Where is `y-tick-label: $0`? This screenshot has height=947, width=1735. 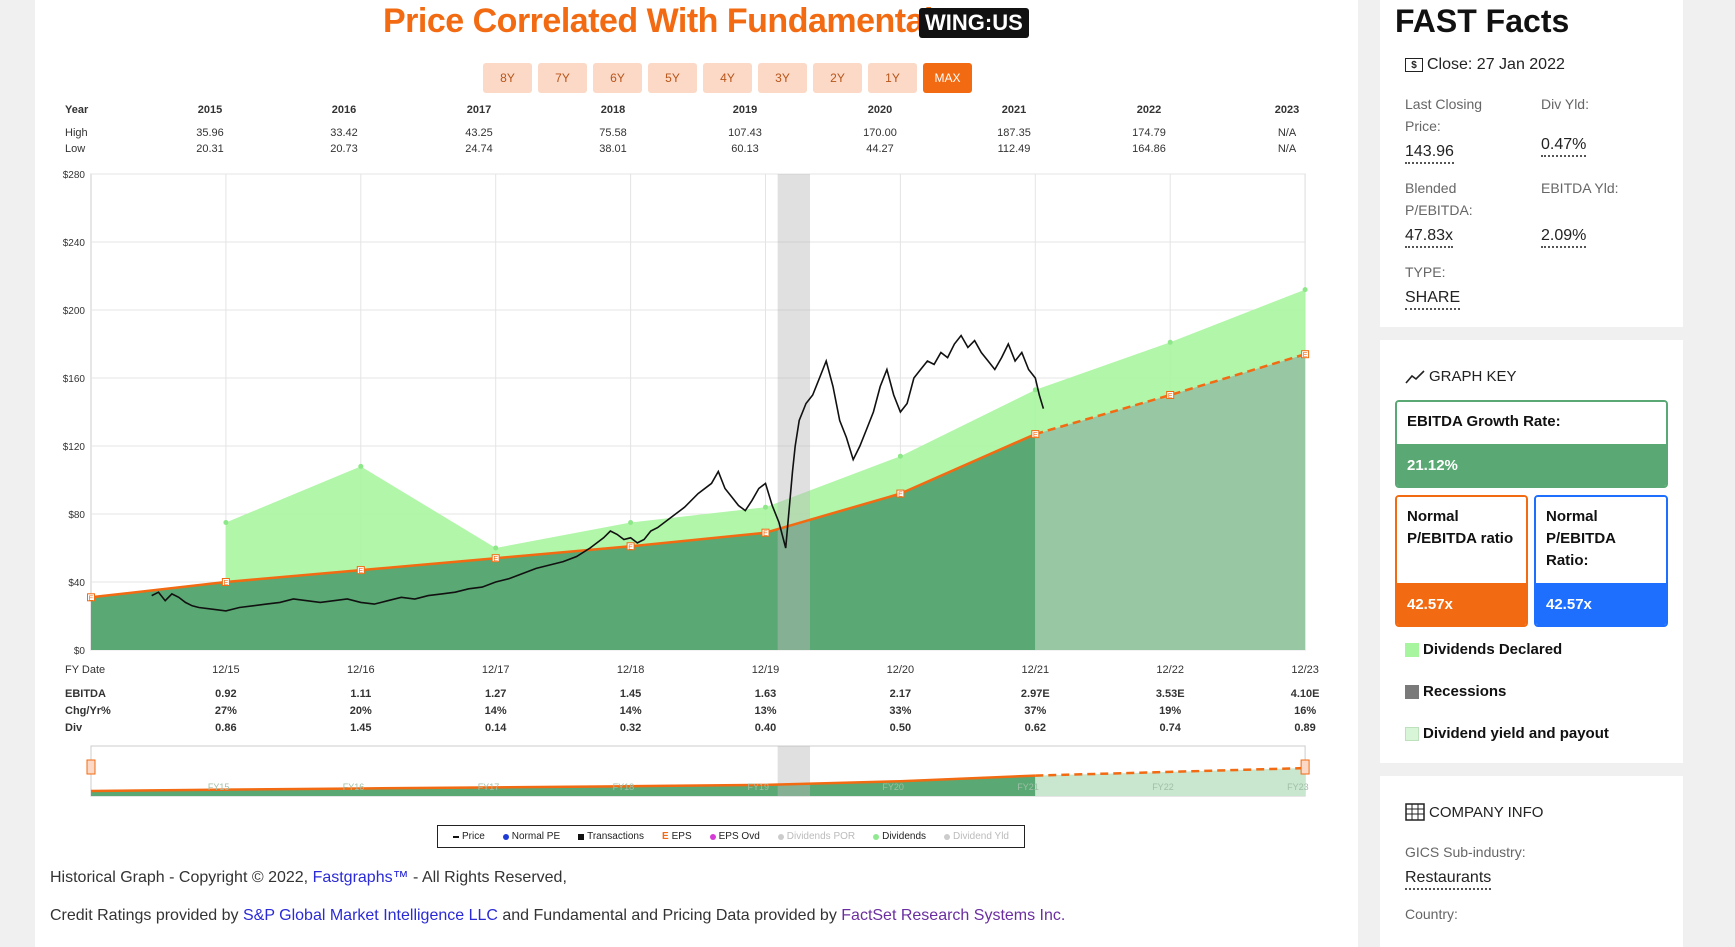 y-tick-label: $0 is located at coordinates (80, 651).